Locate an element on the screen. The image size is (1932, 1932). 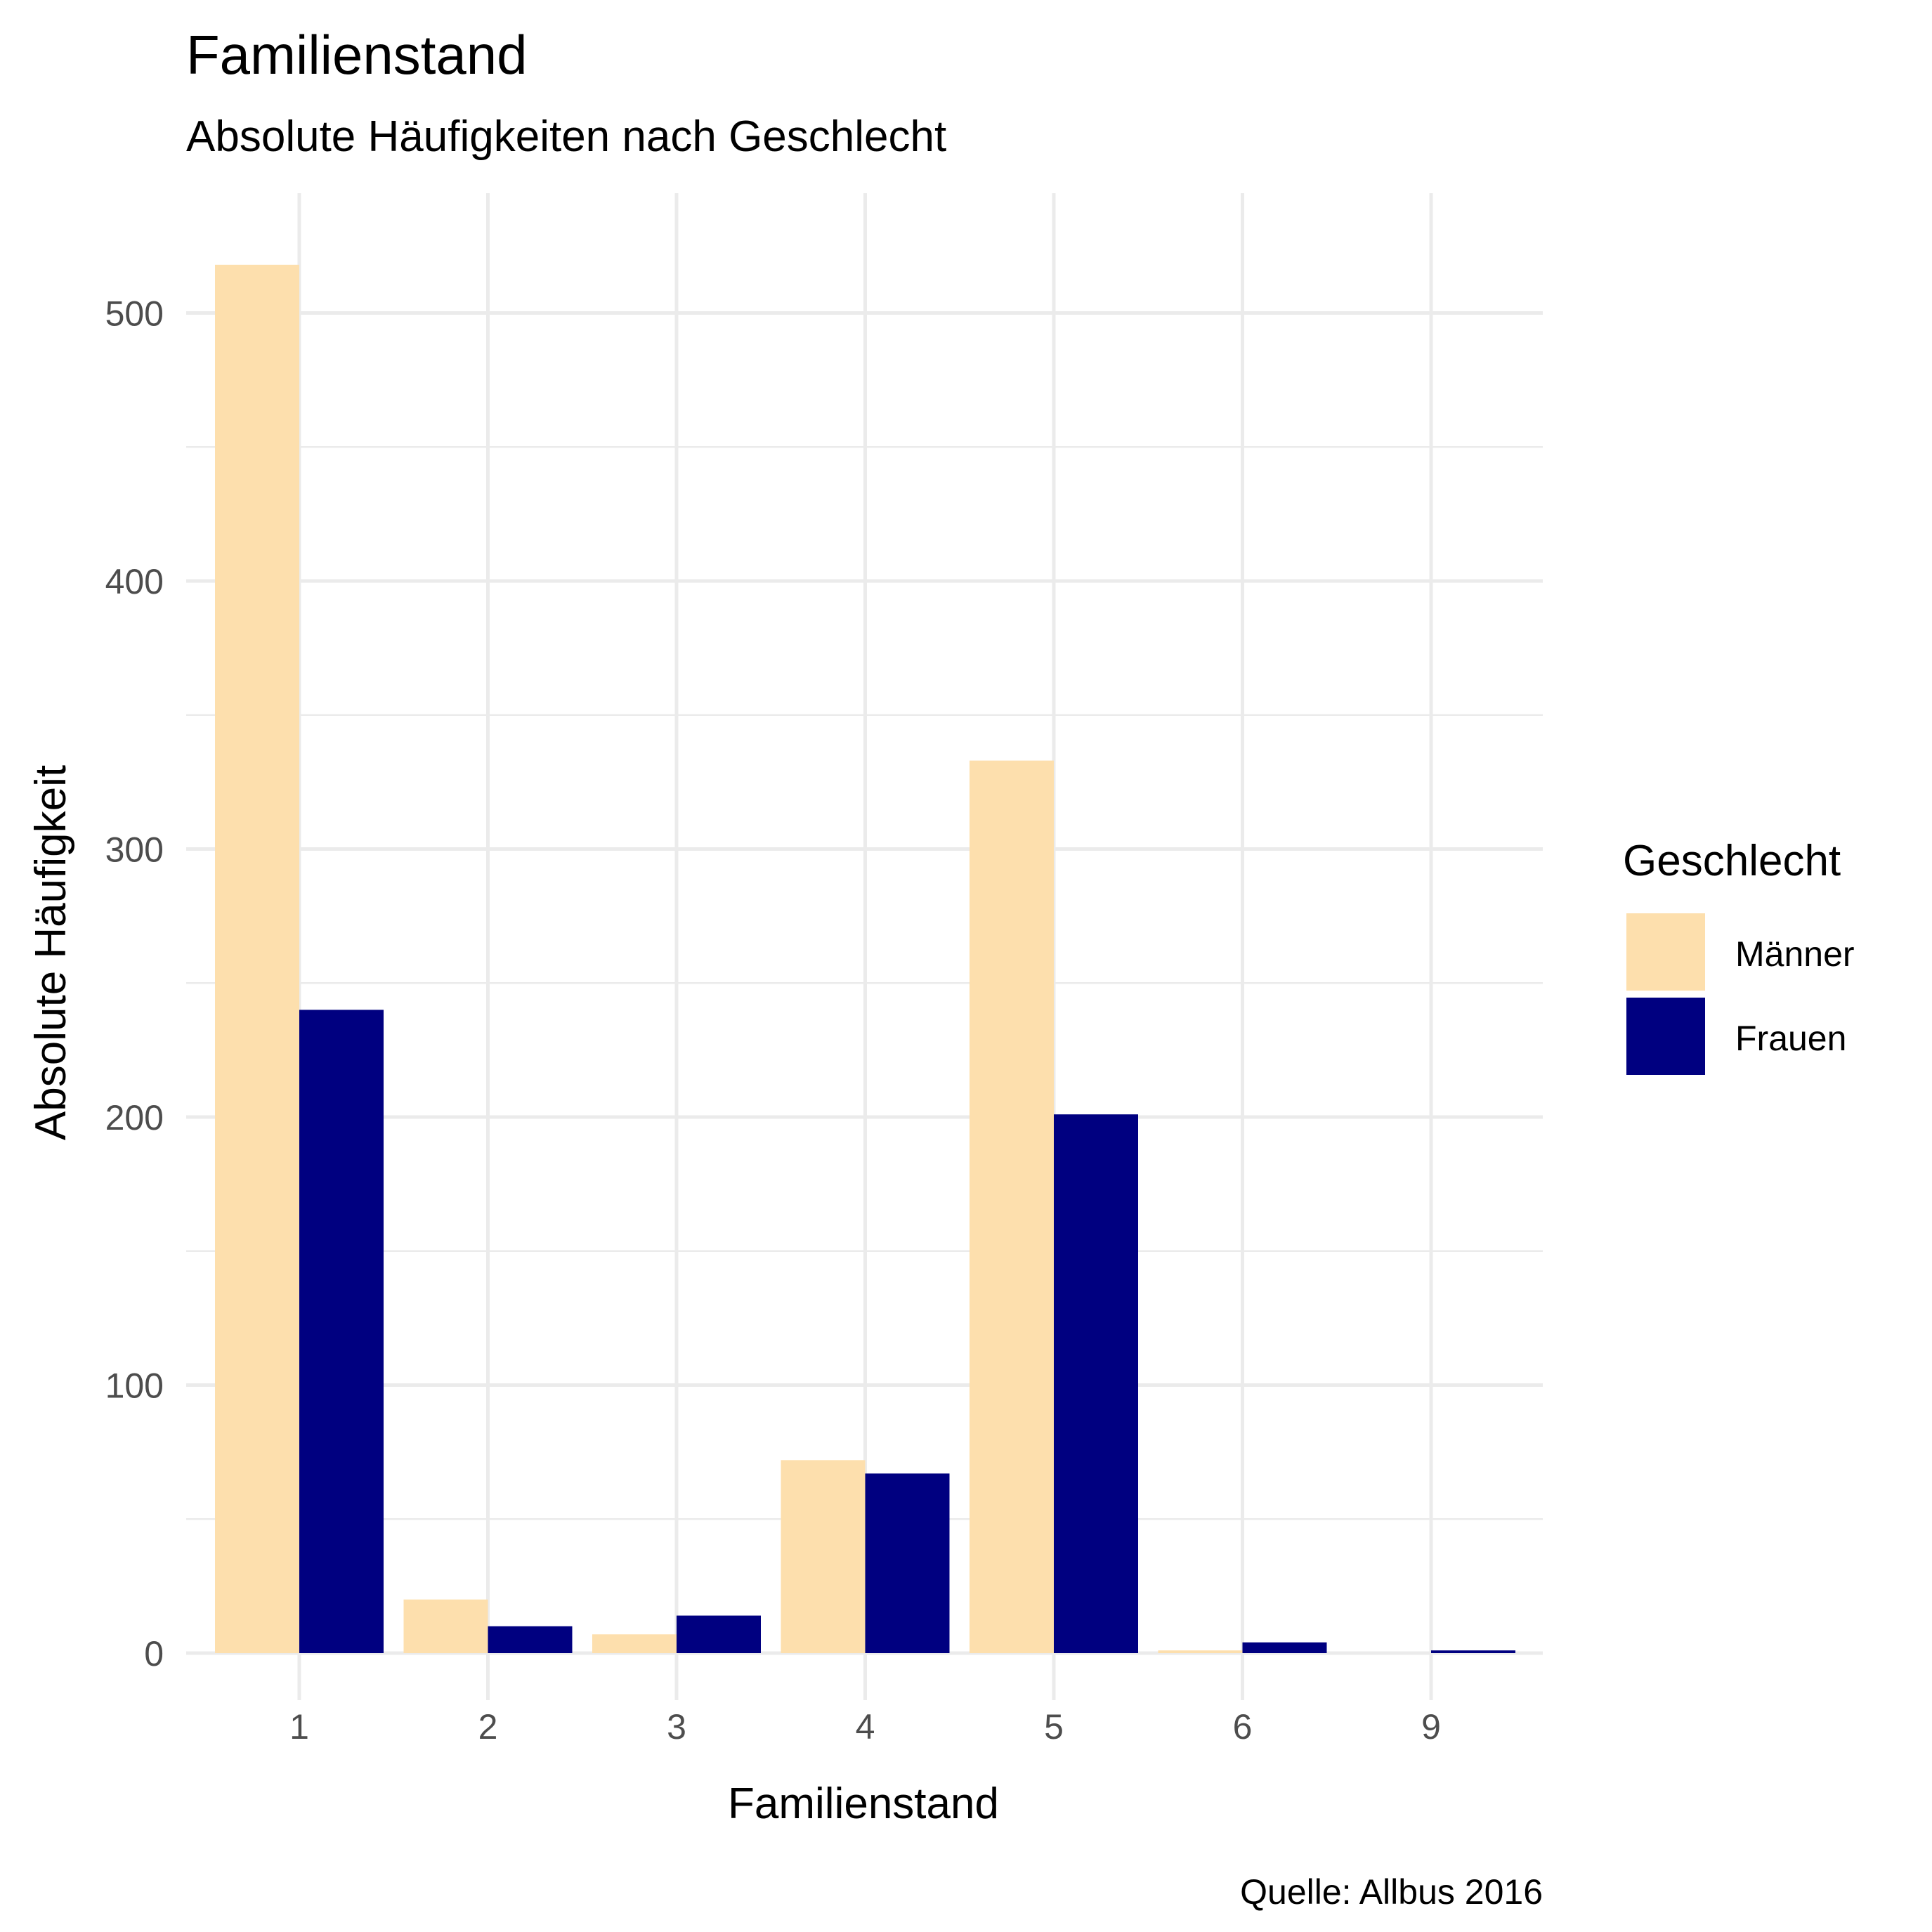
chart-caption: Quelle: Allbus 2016 is located at coordinates (1391, 1892).